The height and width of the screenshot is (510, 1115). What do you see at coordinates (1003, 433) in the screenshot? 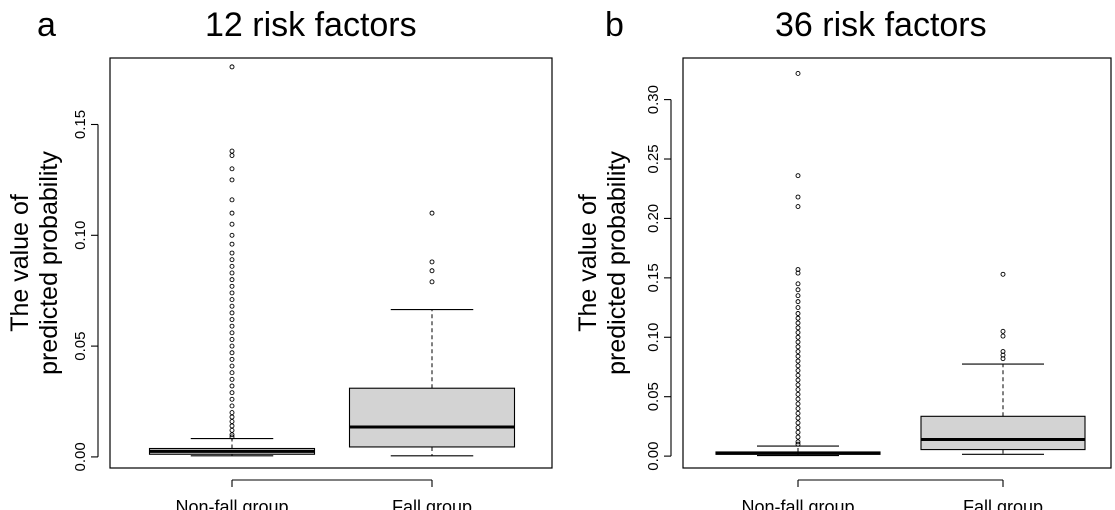
I see `iqr-box` at bounding box center [1003, 433].